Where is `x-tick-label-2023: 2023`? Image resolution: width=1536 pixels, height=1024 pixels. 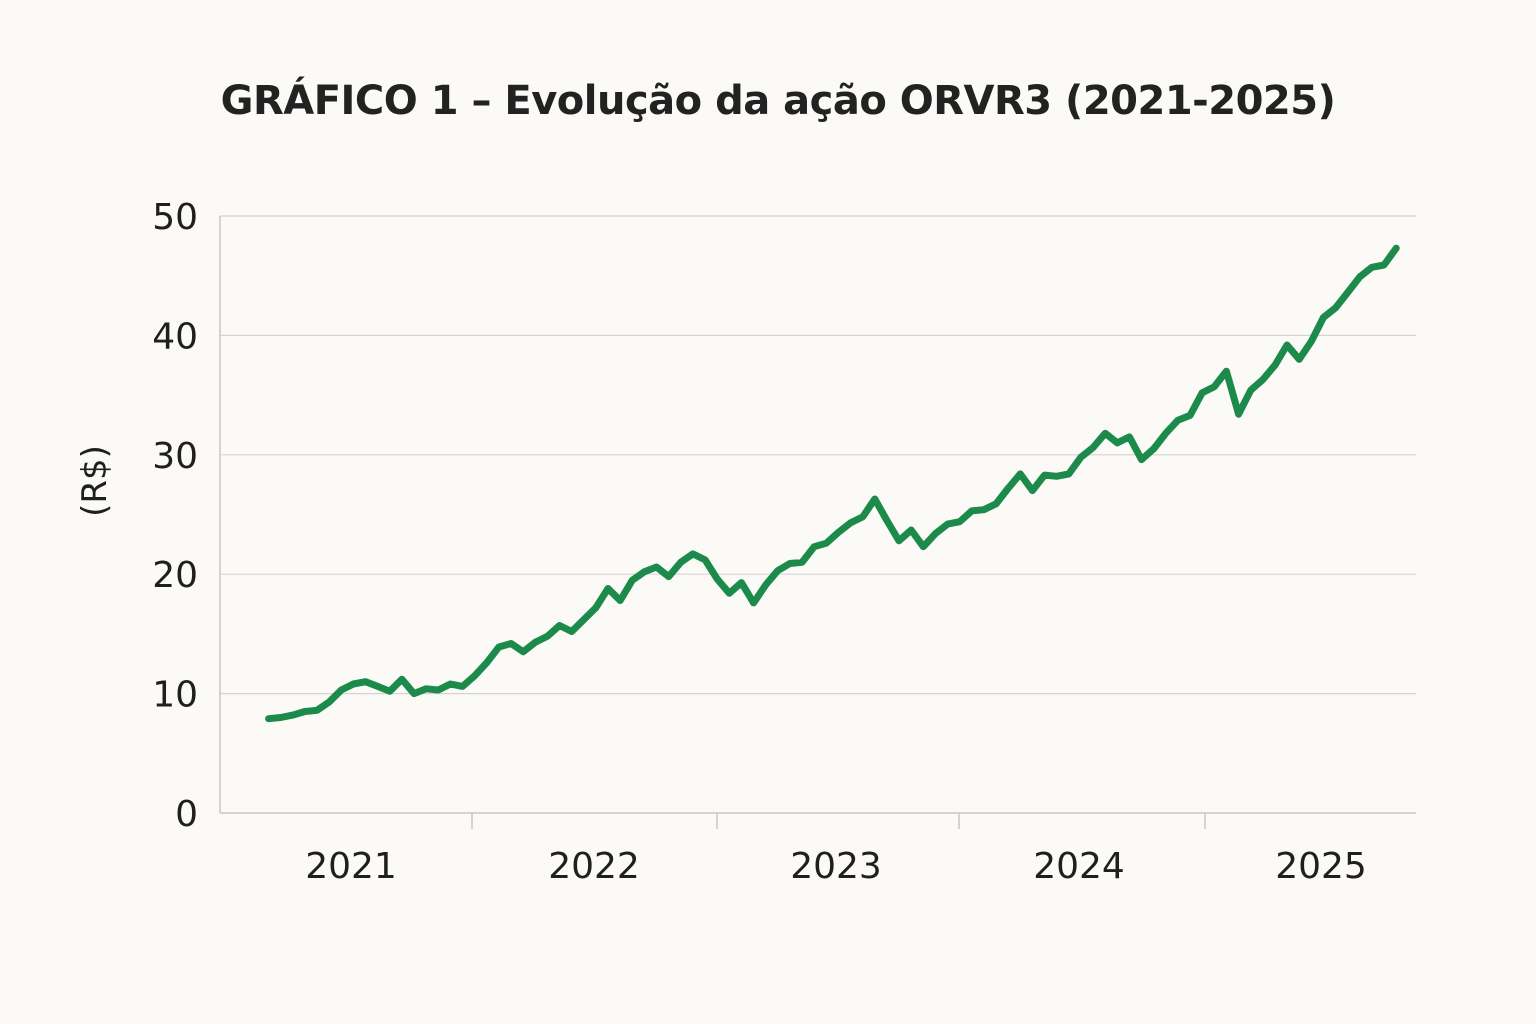
x-tick-label-2023: 2023 is located at coordinates (836, 866).